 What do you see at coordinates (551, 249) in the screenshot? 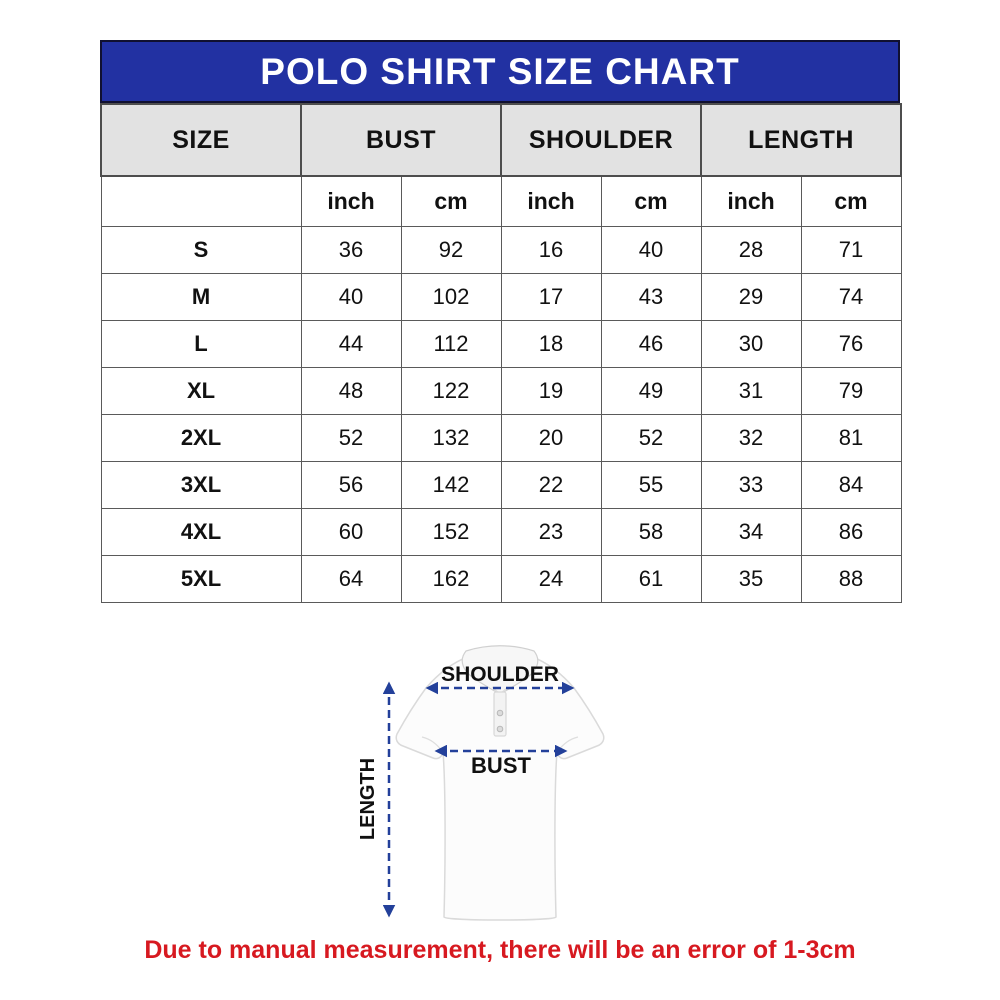
I see `value-cell: 16` at bounding box center [551, 249].